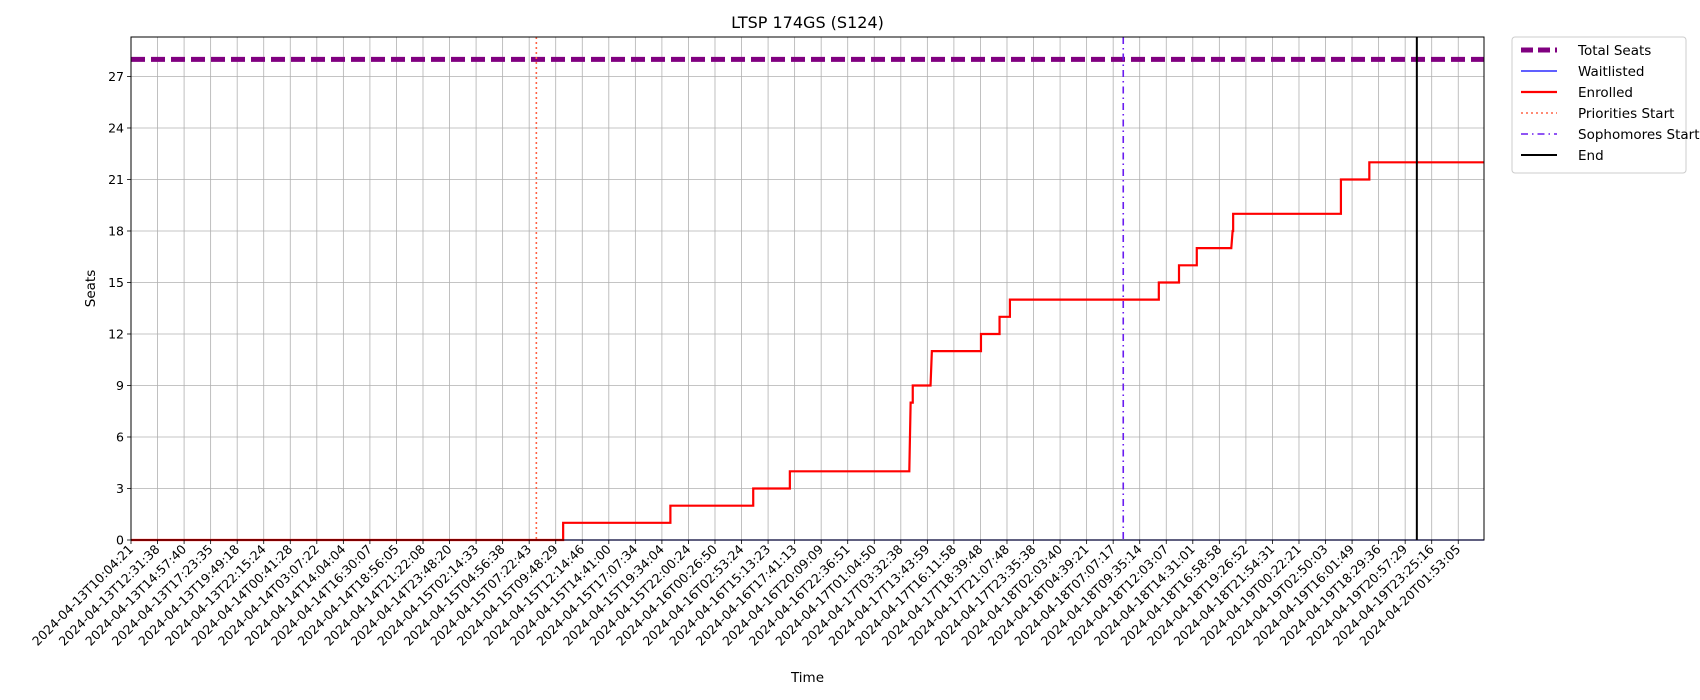 This screenshot has width=1700, height=700. What do you see at coordinates (1605, 93) in the screenshot?
I see `legend-label: Enrolled` at bounding box center [1605, 93].